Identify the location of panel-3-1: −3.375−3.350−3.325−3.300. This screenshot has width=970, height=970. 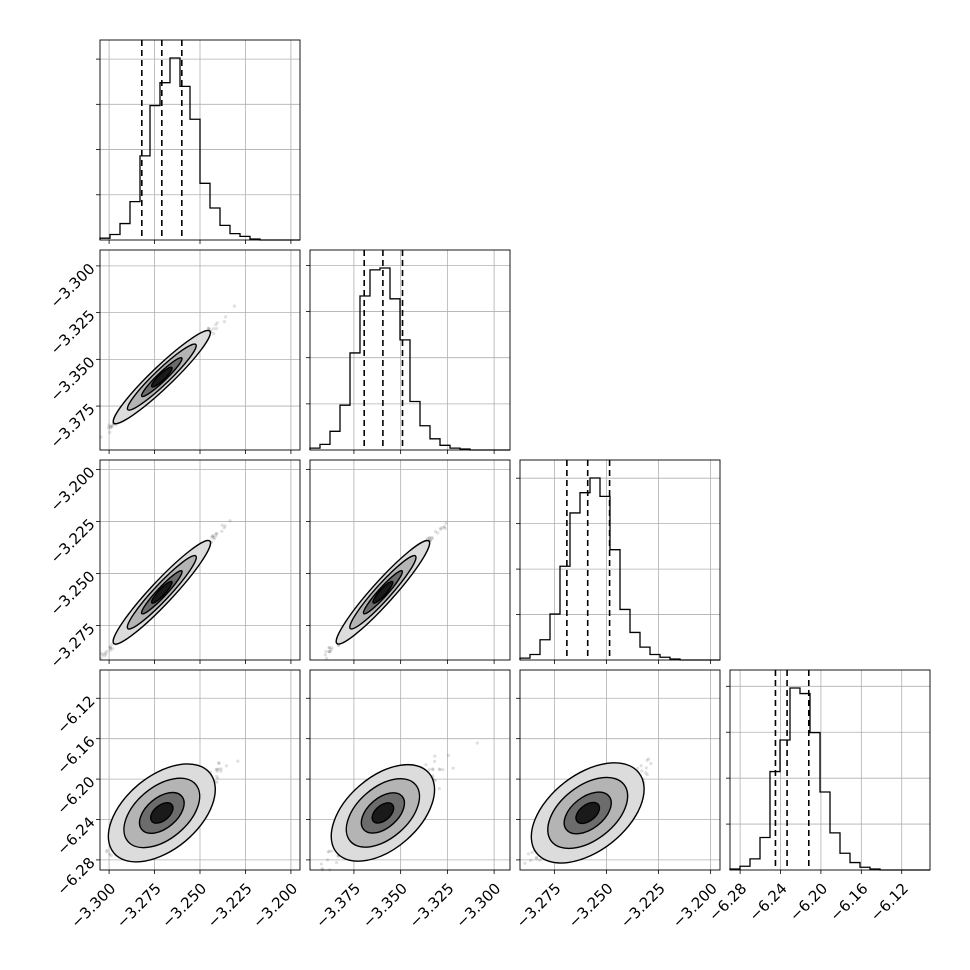
(408, 800).